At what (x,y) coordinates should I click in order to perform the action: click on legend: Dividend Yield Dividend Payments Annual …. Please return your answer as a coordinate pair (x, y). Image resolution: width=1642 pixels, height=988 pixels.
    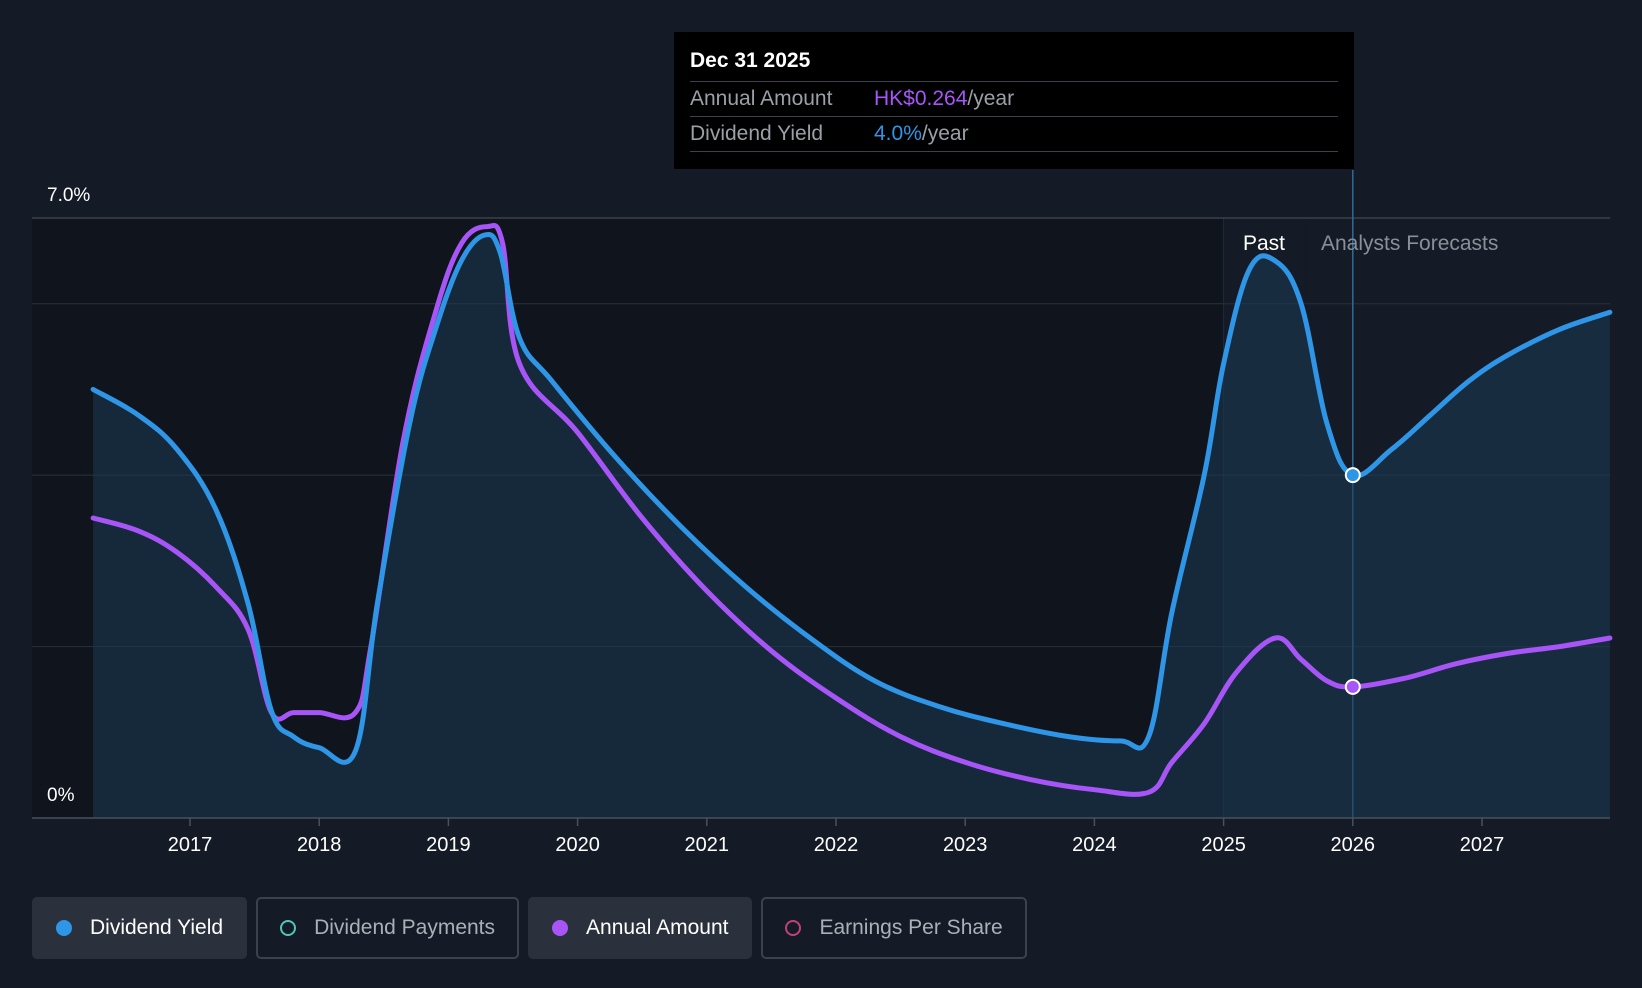
    Looking at the image, I should click on (529, 928).